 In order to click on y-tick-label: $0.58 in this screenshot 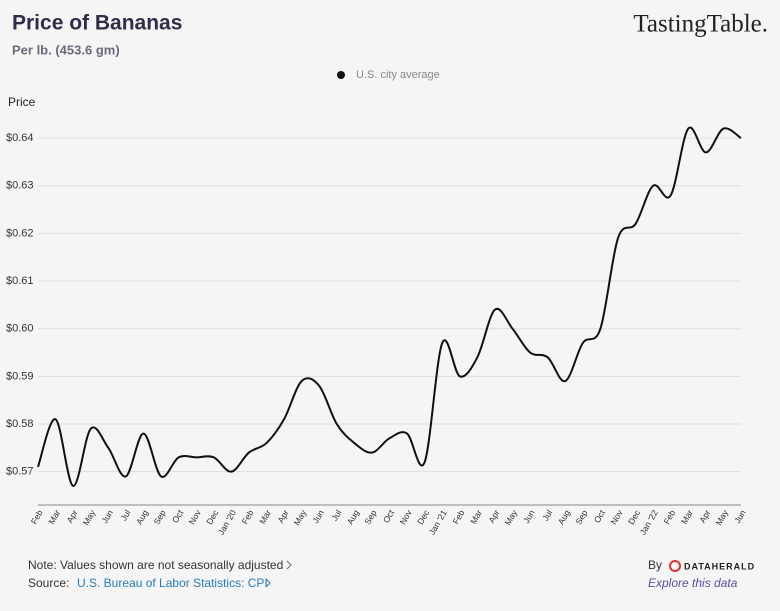, I will do `click(20, 424)`.